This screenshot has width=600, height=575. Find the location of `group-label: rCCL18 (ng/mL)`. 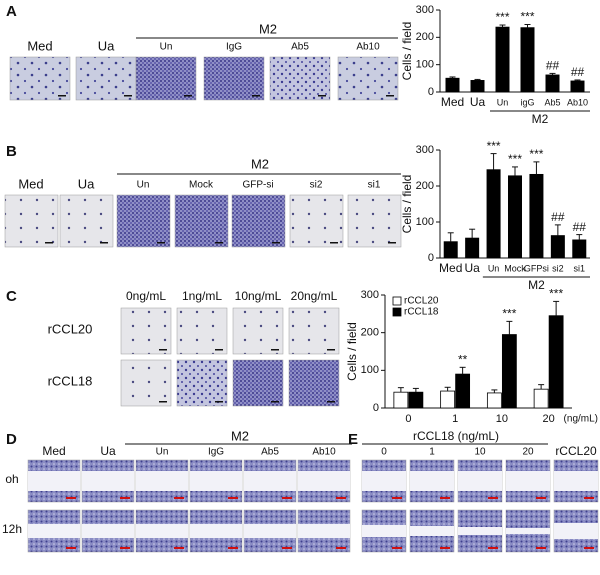

group-label: rCCL18 (ng/mL) is located at coordinates (456, 436).